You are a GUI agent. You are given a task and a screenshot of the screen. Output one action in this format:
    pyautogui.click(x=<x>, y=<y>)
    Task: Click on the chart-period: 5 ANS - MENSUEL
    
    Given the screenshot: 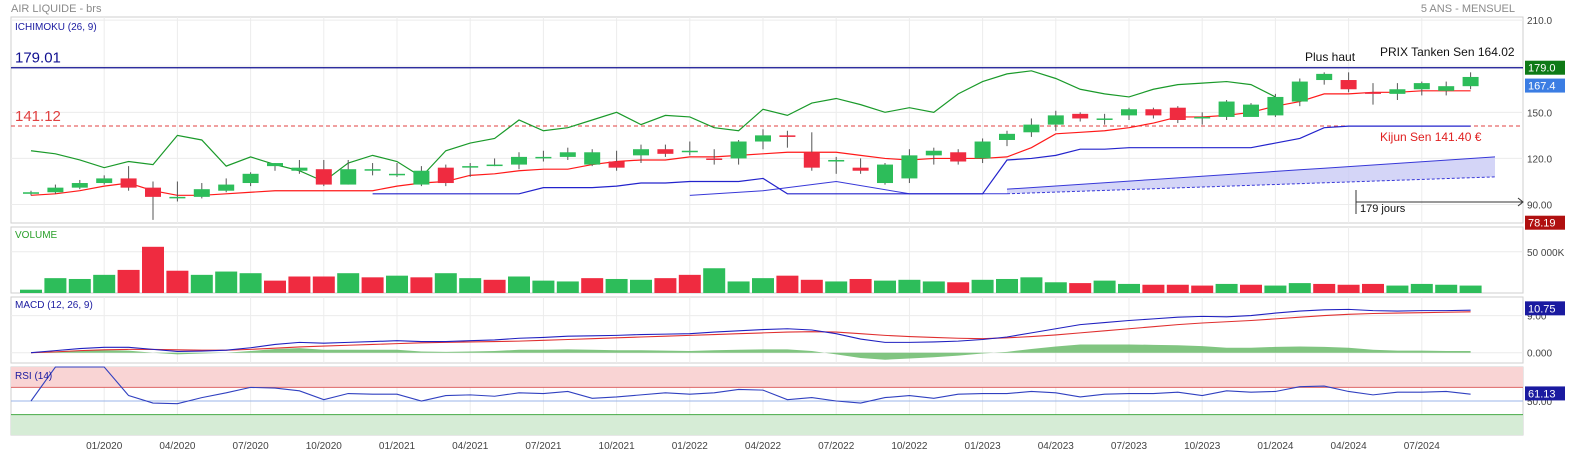 What is the action you would take?
    pyautogui.click(x=1467, y=9)
    